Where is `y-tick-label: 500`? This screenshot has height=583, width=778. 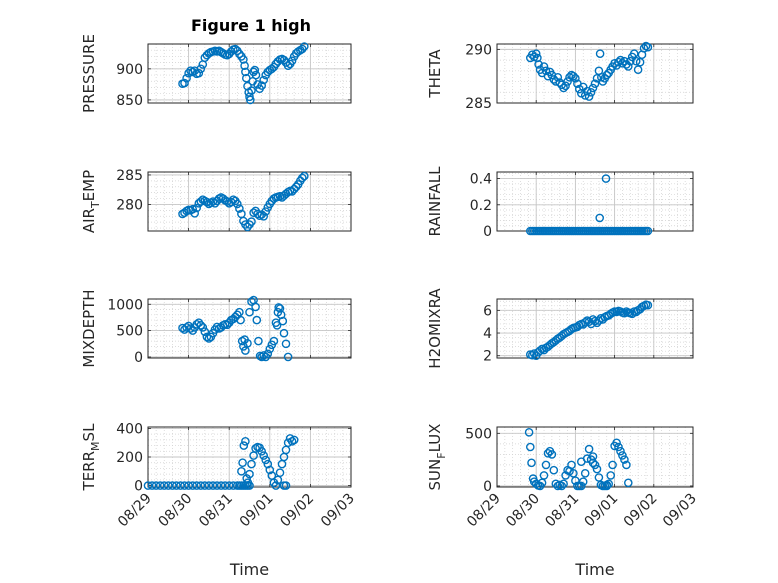 y-tick-label: 500 is located at coordinates (478, 434).